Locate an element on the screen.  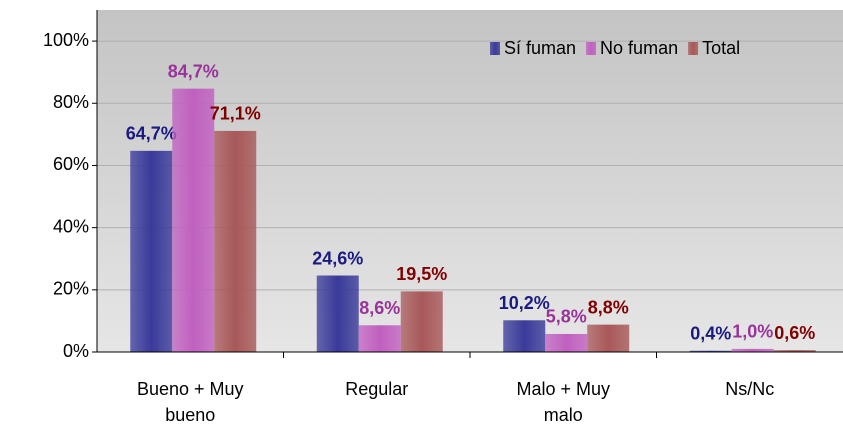
legend-label: Sí fuman is located at coordinates (540, 48).